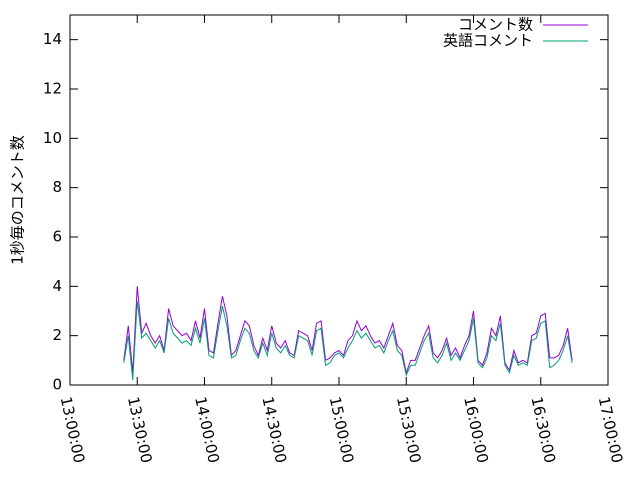 This screenshot has height=484, width=640. I want to click on y-tick-label: 12, so click(52, 89).